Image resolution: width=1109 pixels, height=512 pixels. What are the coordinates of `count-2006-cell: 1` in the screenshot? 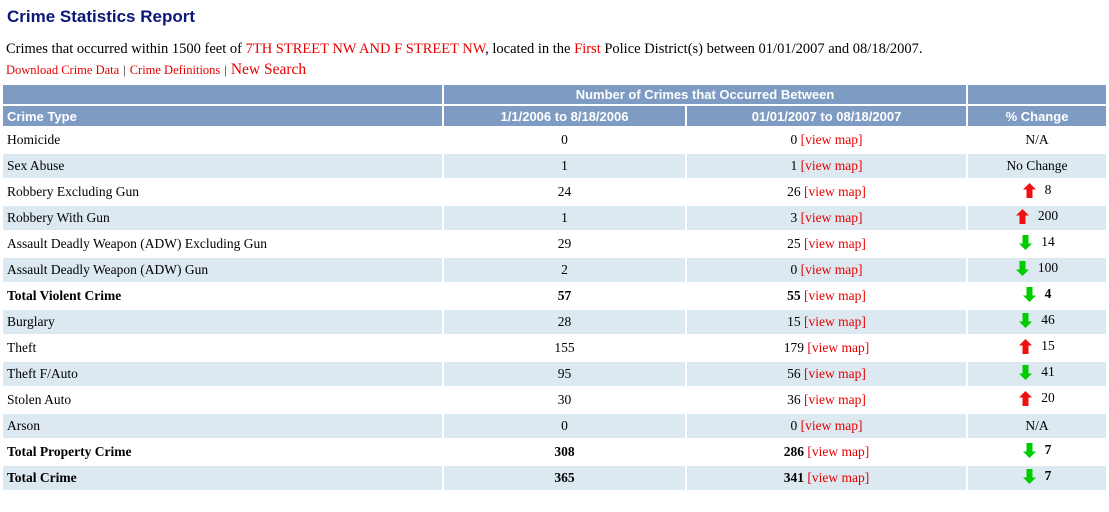 It's located at (564, 218).